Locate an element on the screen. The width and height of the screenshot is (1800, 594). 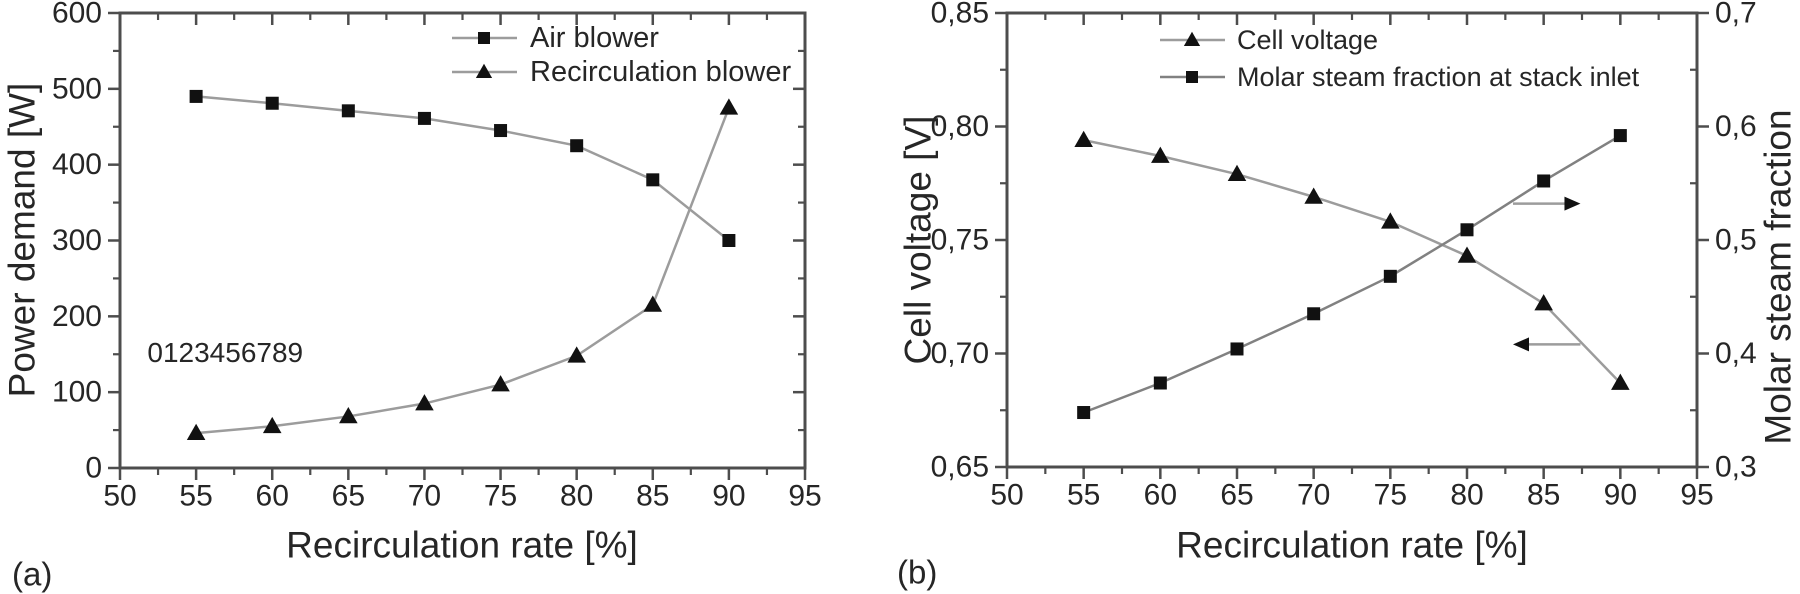
panel-b-tag: (b) is located at coordinates (917, 572).